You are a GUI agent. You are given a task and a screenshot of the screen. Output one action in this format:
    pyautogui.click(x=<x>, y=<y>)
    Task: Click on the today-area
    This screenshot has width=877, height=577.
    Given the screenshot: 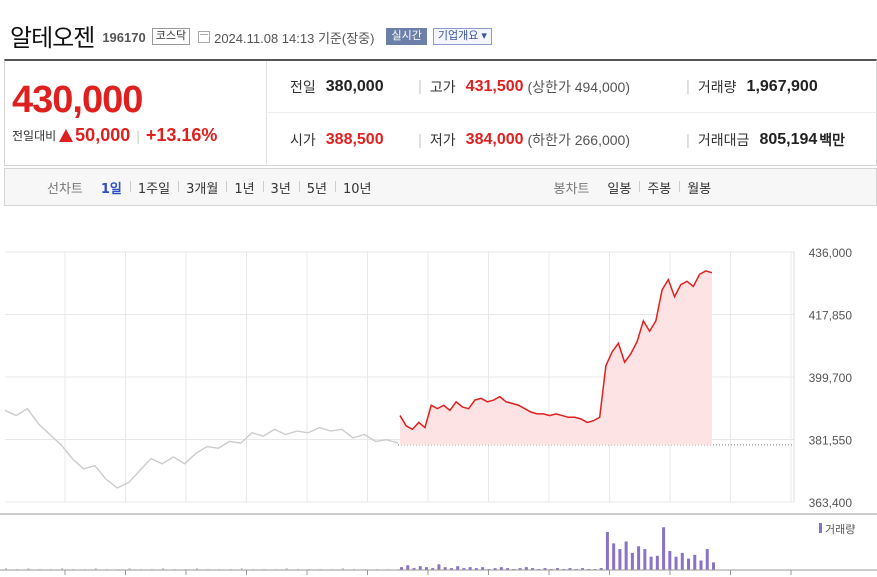 What is the action you would take?
    pyautogui.click(x=556, y=357)
    